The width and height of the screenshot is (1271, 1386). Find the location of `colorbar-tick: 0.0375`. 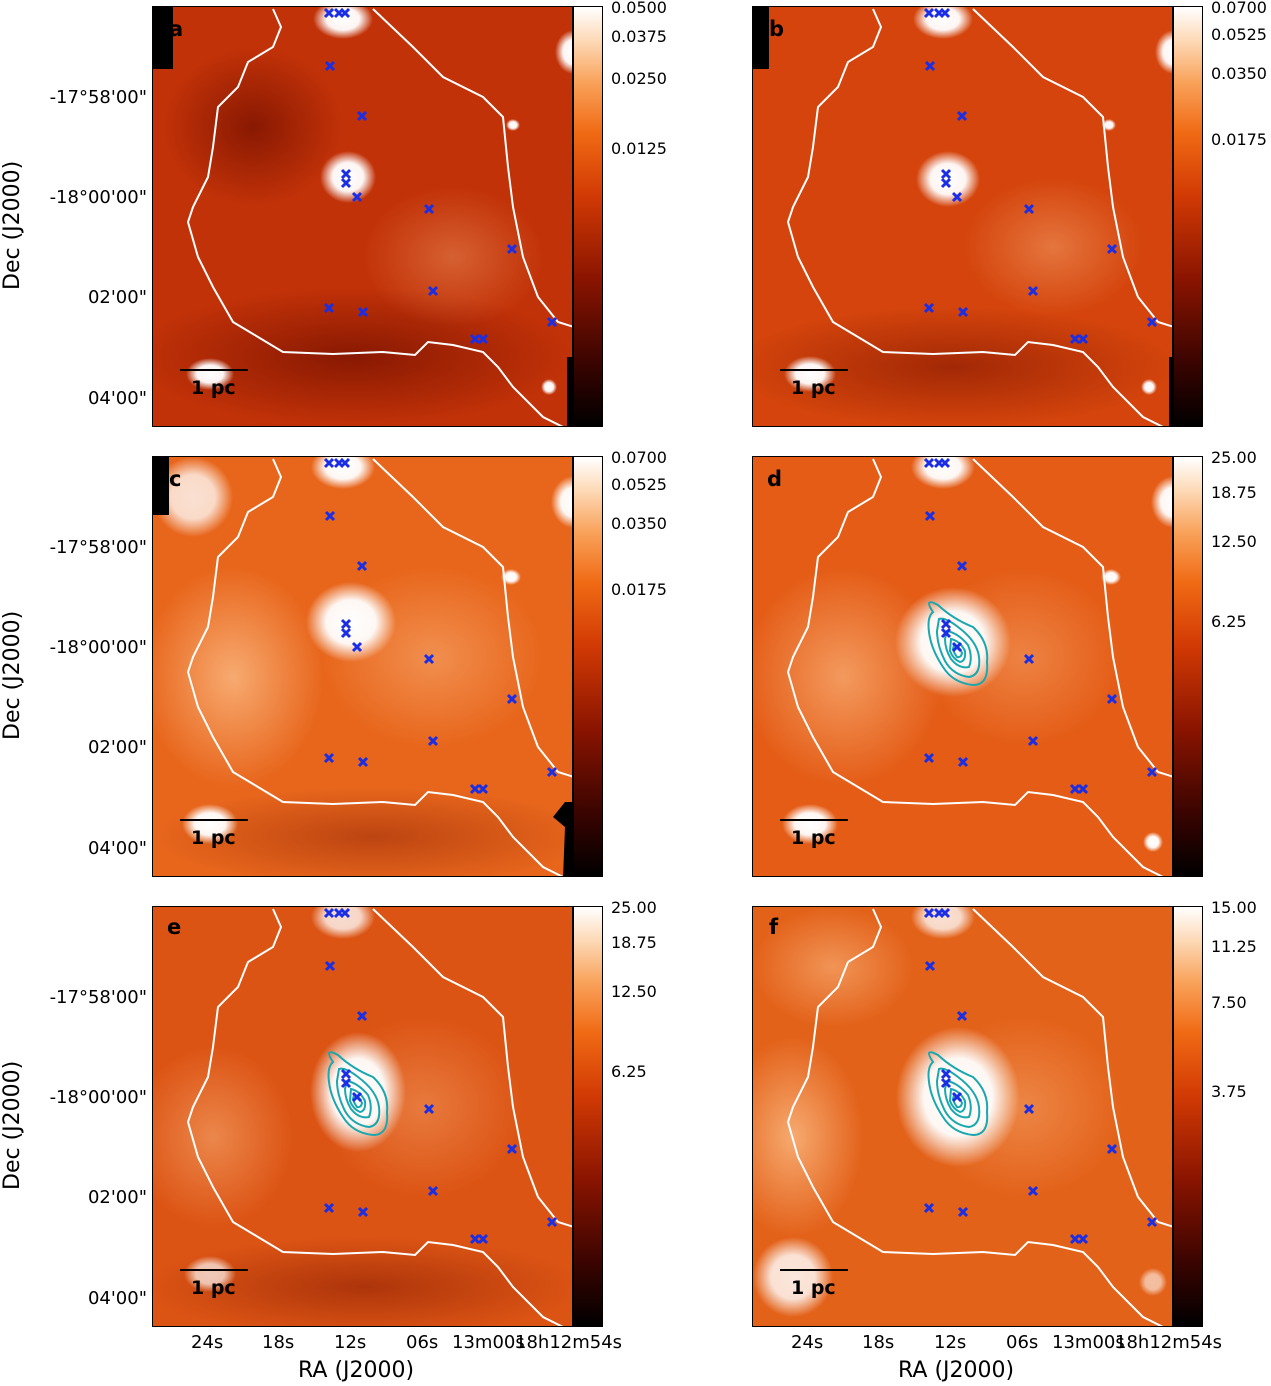

colorbar-tick: 0.0375 is located at coordinates (639, 36).